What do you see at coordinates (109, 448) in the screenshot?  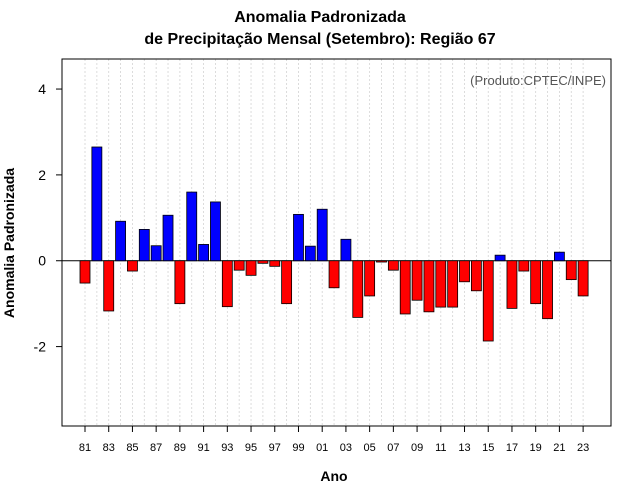 I see `x-tick-label: 83` at bounding box center [109, 448].